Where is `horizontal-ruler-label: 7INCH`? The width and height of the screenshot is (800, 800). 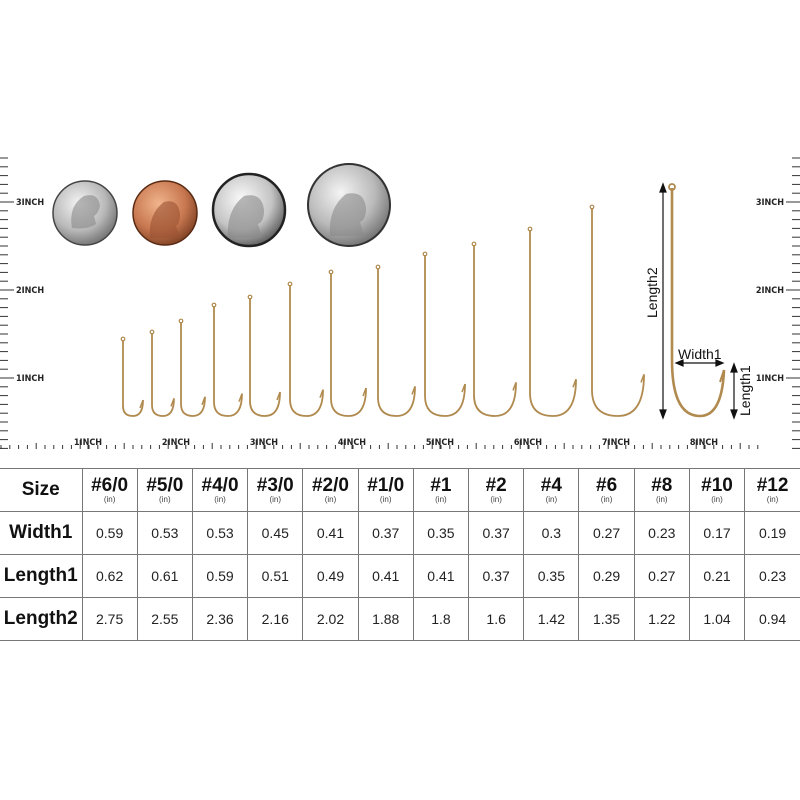 horizontal-ruler-label: 7INCH is located at coordinates (616, 443).